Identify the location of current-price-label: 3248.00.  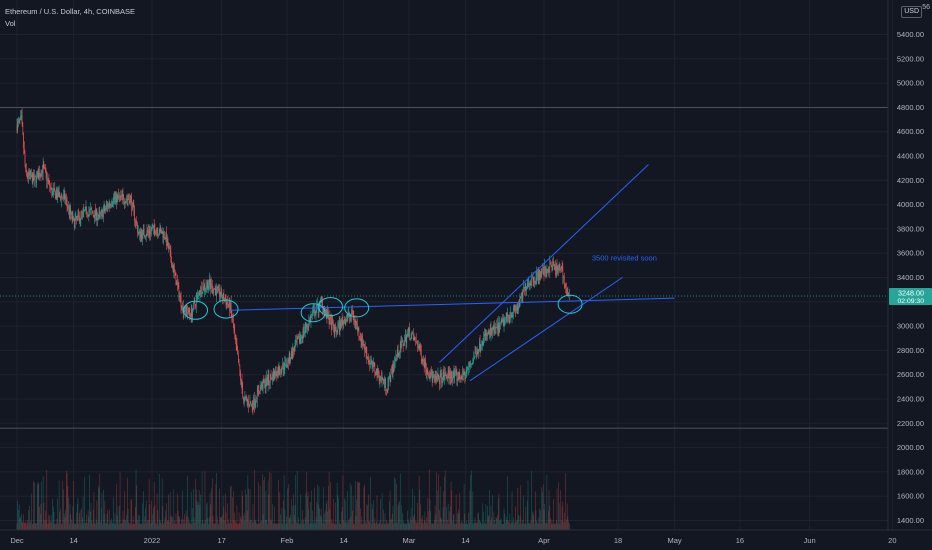
(911, 292).